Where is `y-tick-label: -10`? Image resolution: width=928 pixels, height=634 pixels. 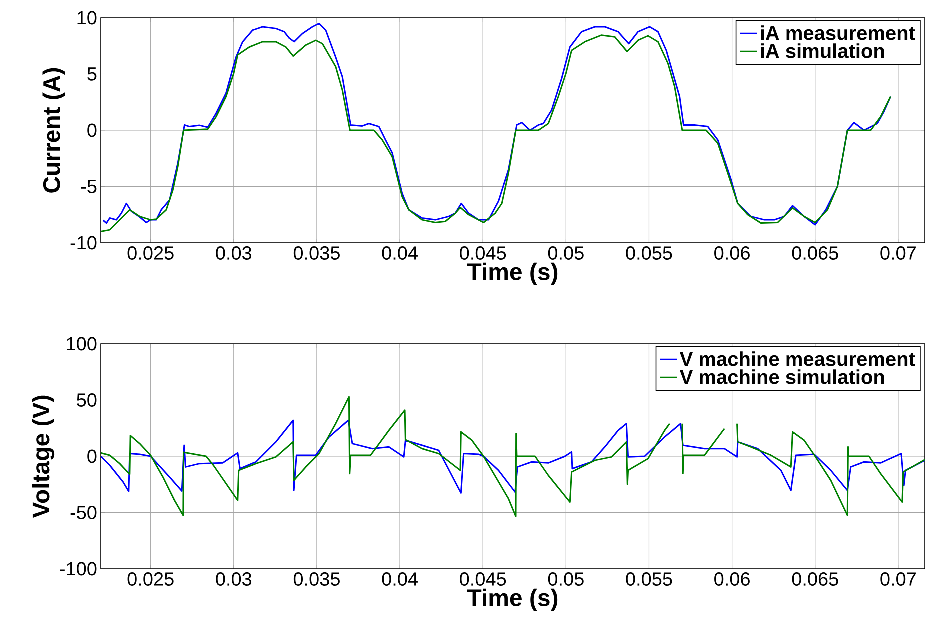
y-tick-label: -10 is located at coordinates (83, 243).